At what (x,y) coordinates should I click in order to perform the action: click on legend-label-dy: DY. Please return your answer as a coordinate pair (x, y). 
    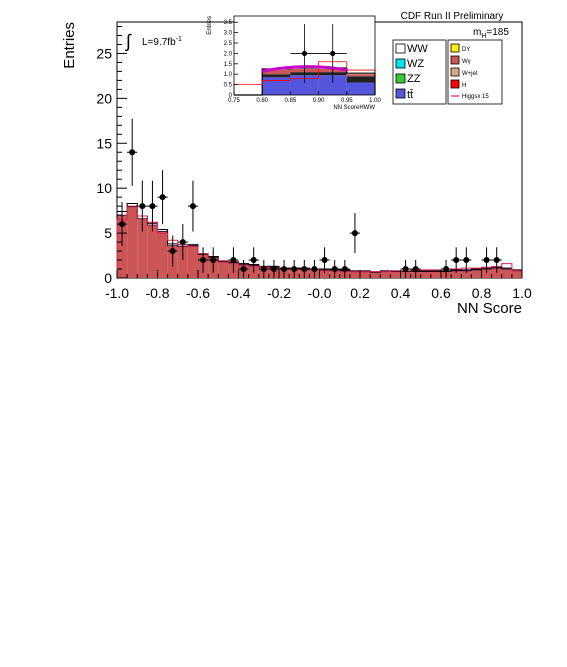
    Looking at the image, I should click on (466, 50).